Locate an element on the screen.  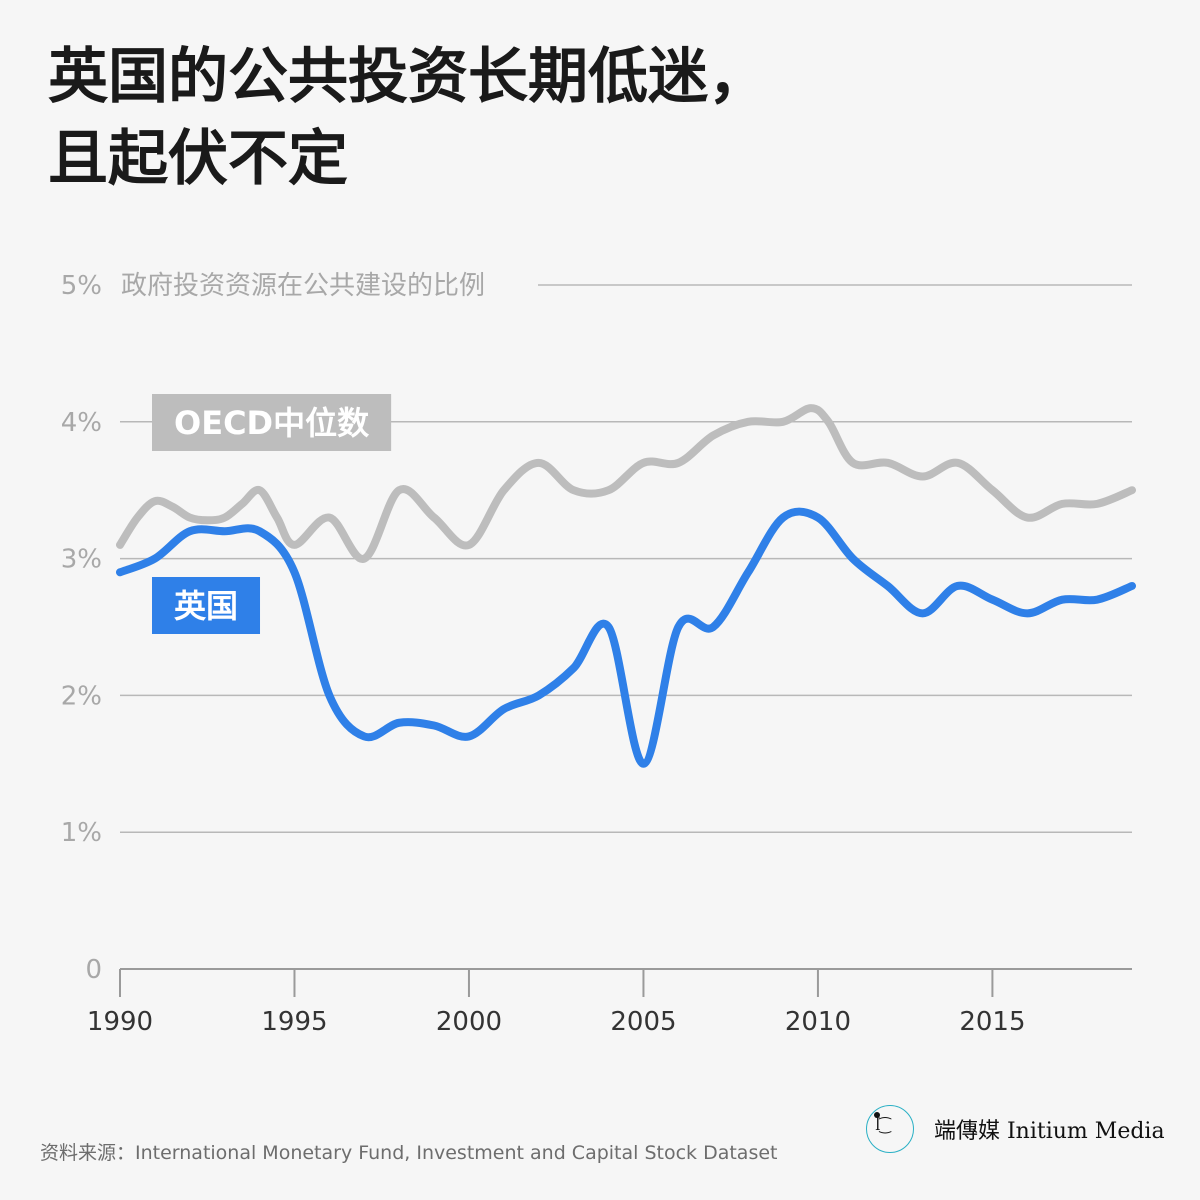
oecd-median-line is located at coordinates (626, 483).